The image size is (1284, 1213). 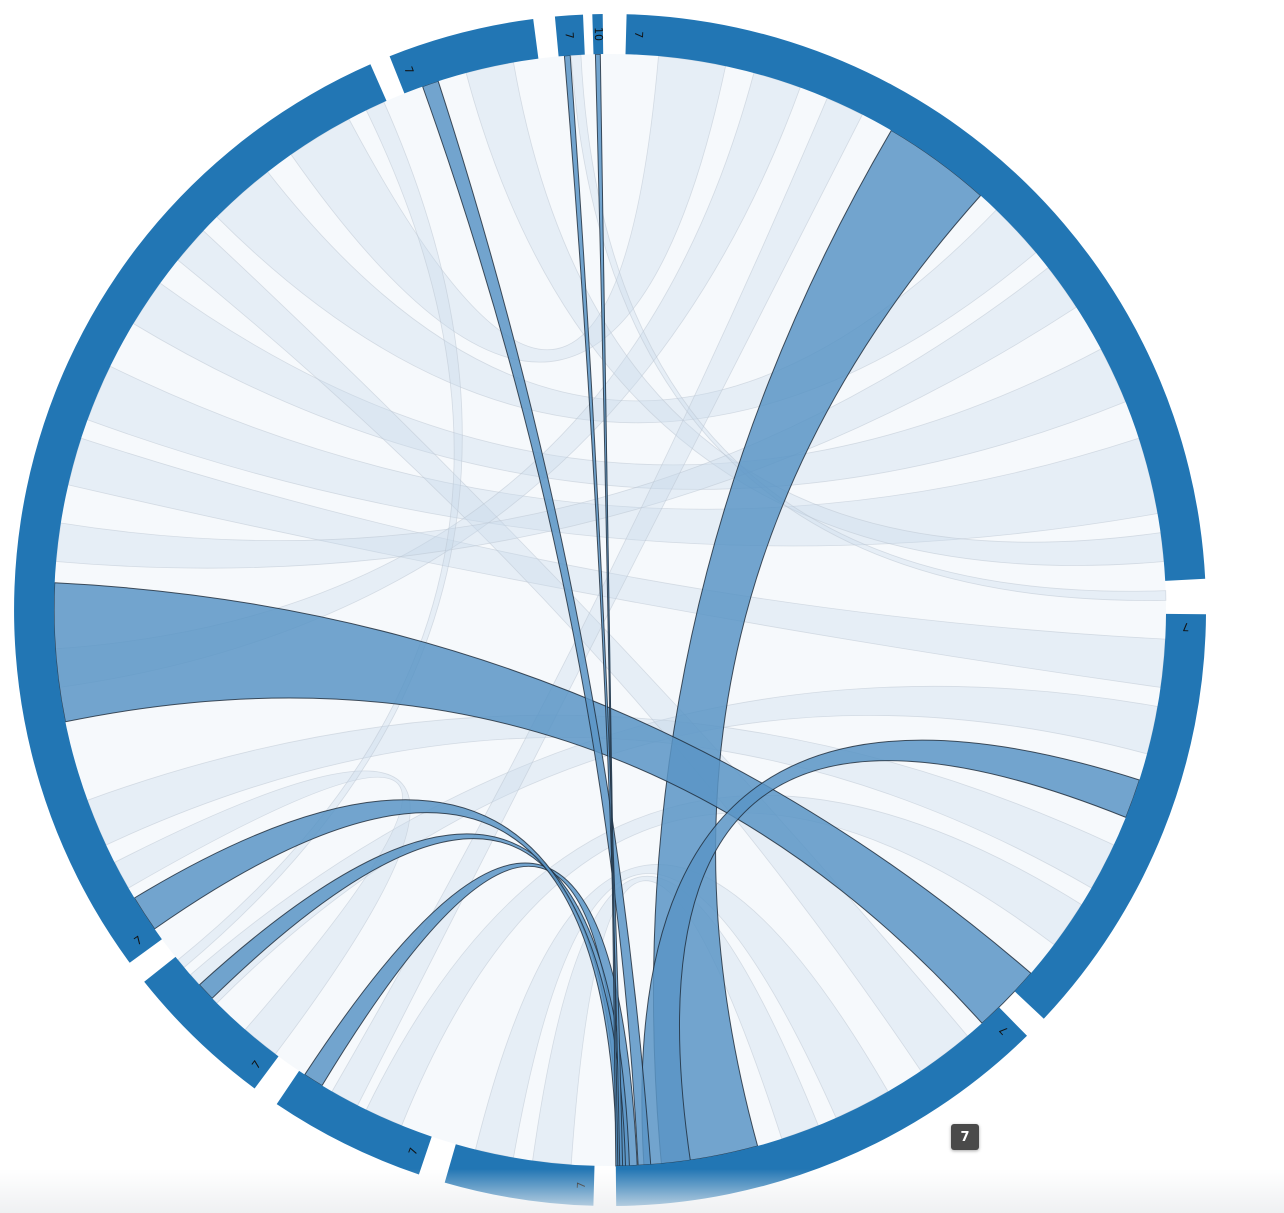 What do you see at coordinates (1185, 626) in the screenshot?
I see `group-value-label-2: 7` at bounding box center [1185, 626].